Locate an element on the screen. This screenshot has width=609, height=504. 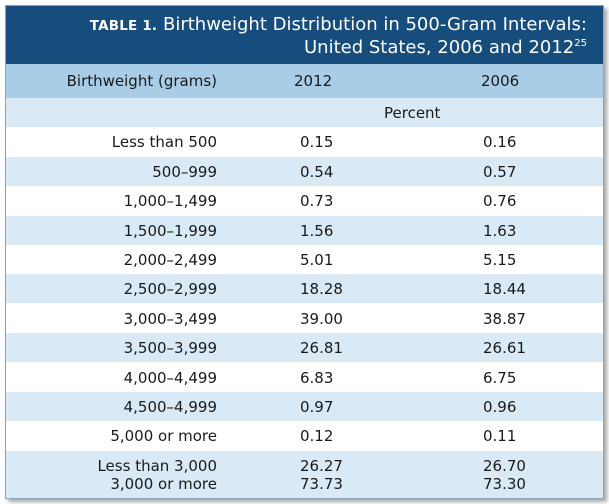
table-row: Less than 500 0.15 0.16 is located at coordinates (304, 141).